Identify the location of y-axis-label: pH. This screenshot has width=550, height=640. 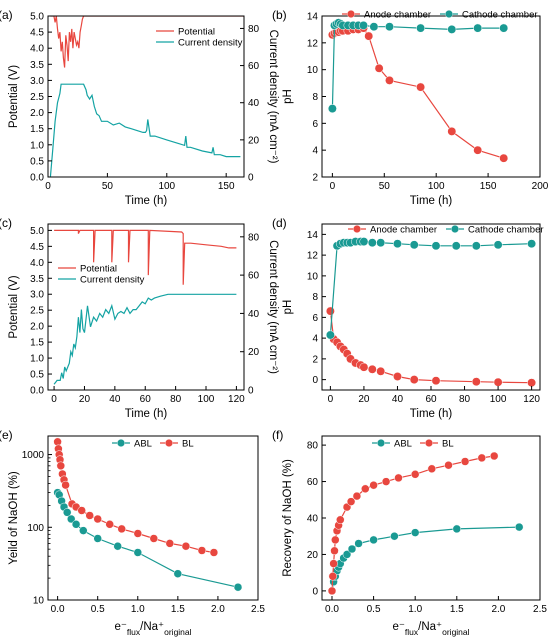
(288, 307).